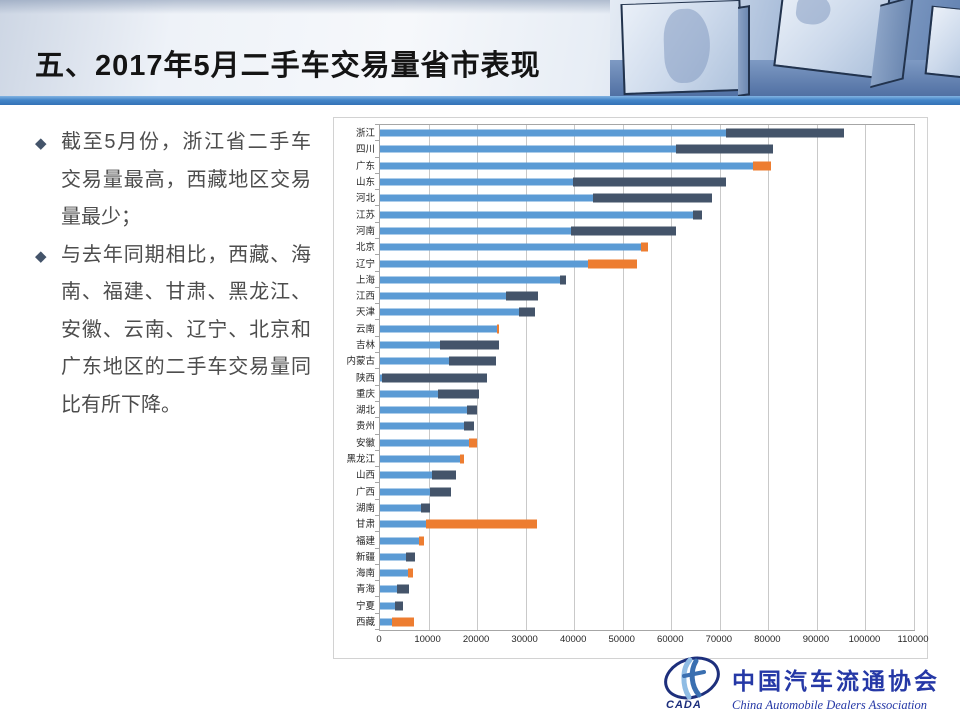 The image size is (960, 720). Describe the element at coordinates (360, 460) in the screenshot. I see `category-label: 黑龙江` at that location.